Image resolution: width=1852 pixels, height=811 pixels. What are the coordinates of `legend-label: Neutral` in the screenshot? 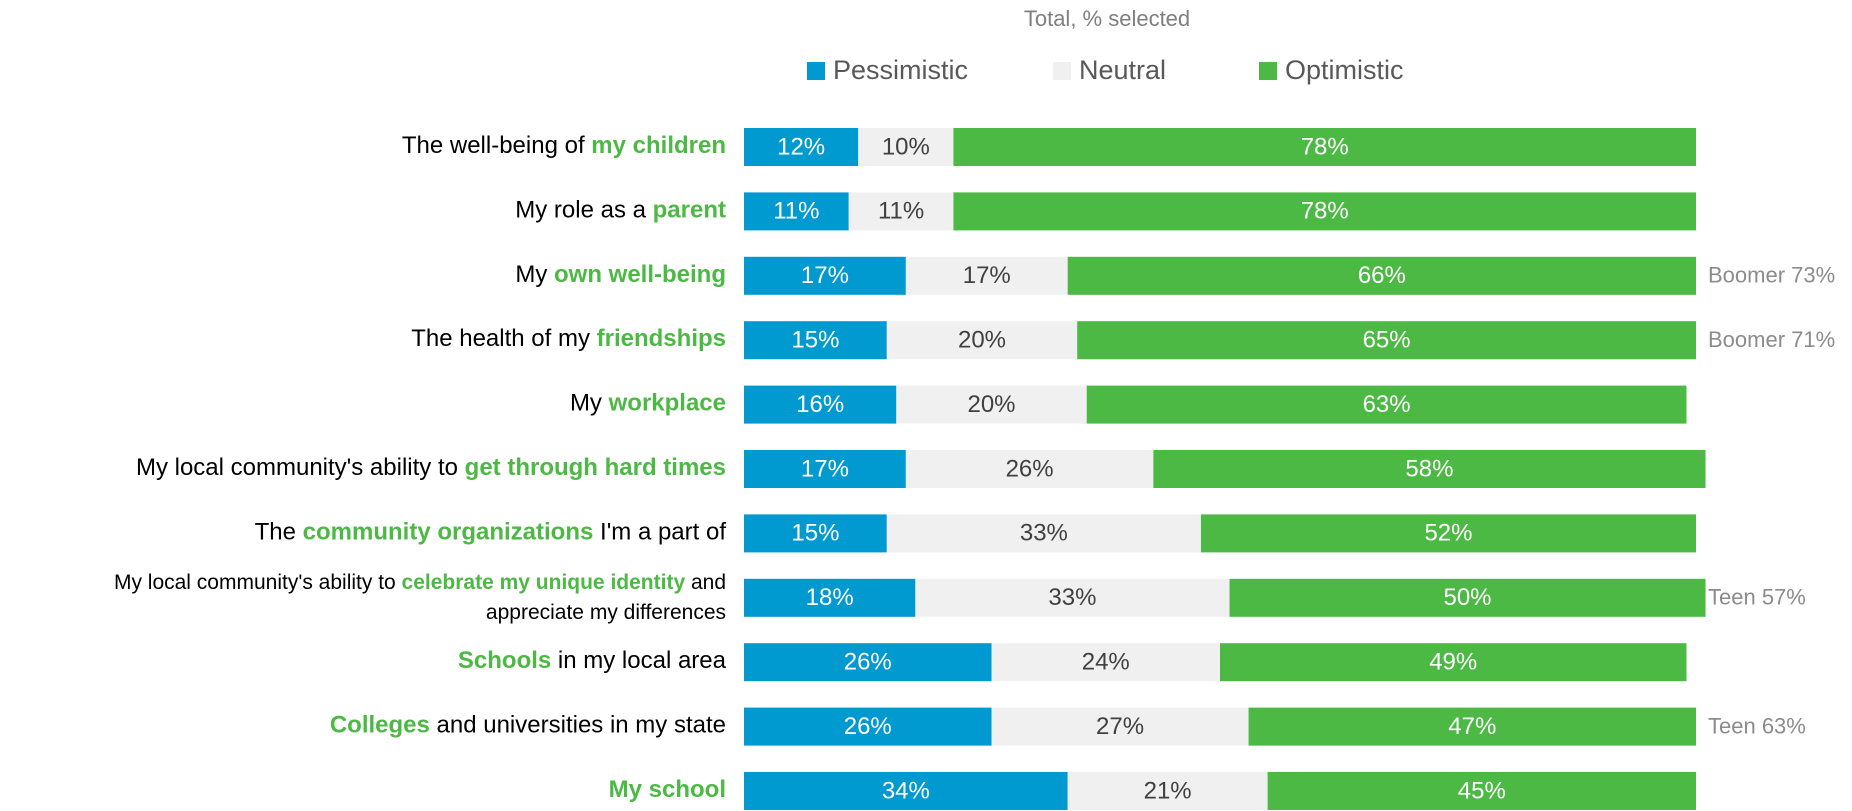 It's located at (1122, 70).